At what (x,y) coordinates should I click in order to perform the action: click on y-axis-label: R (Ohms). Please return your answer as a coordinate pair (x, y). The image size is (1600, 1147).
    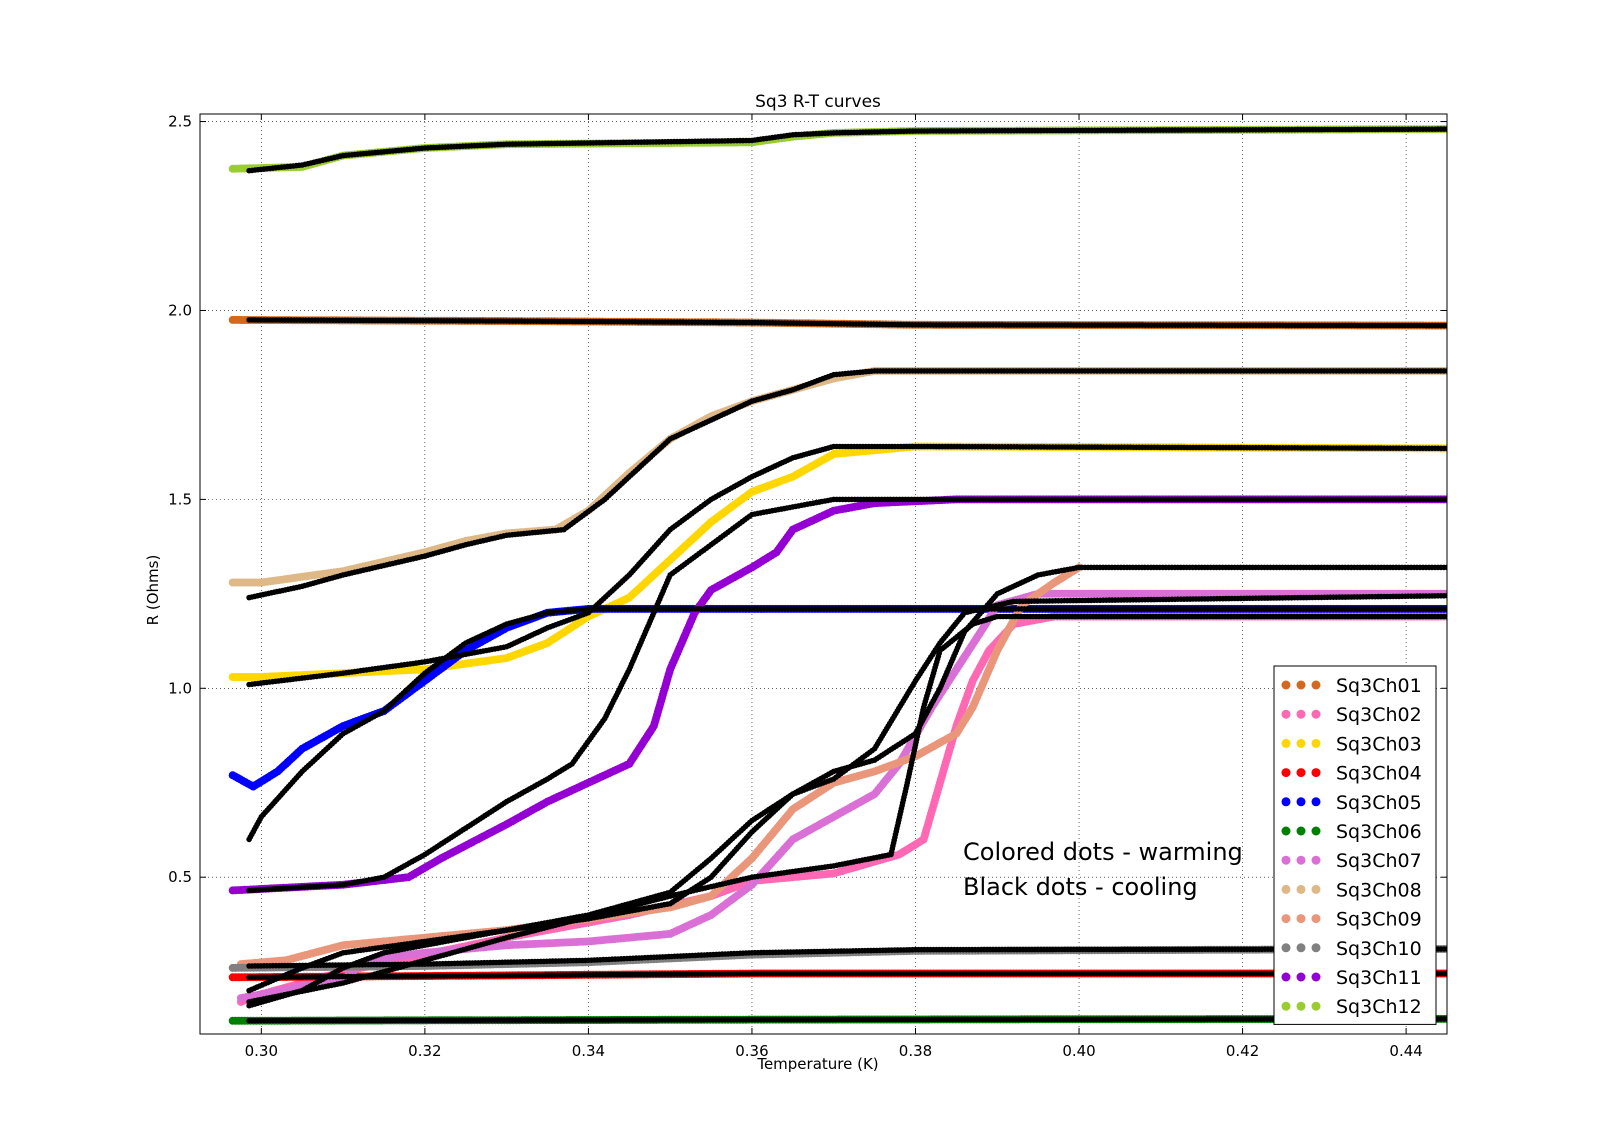
    Looking at the image, I should click on (153, 590).